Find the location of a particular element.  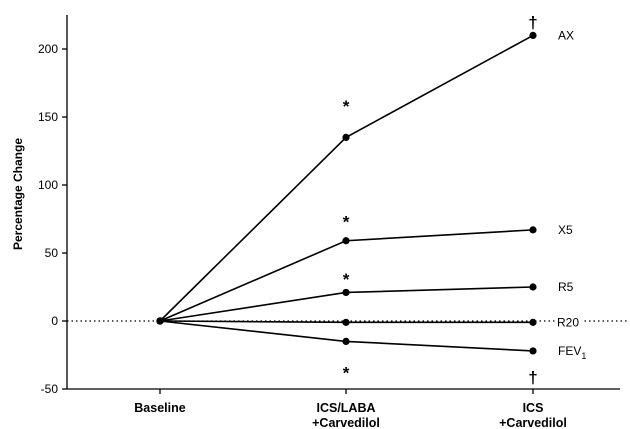

x-category-label: ICS/LABA is located at coordinates (345, 408).